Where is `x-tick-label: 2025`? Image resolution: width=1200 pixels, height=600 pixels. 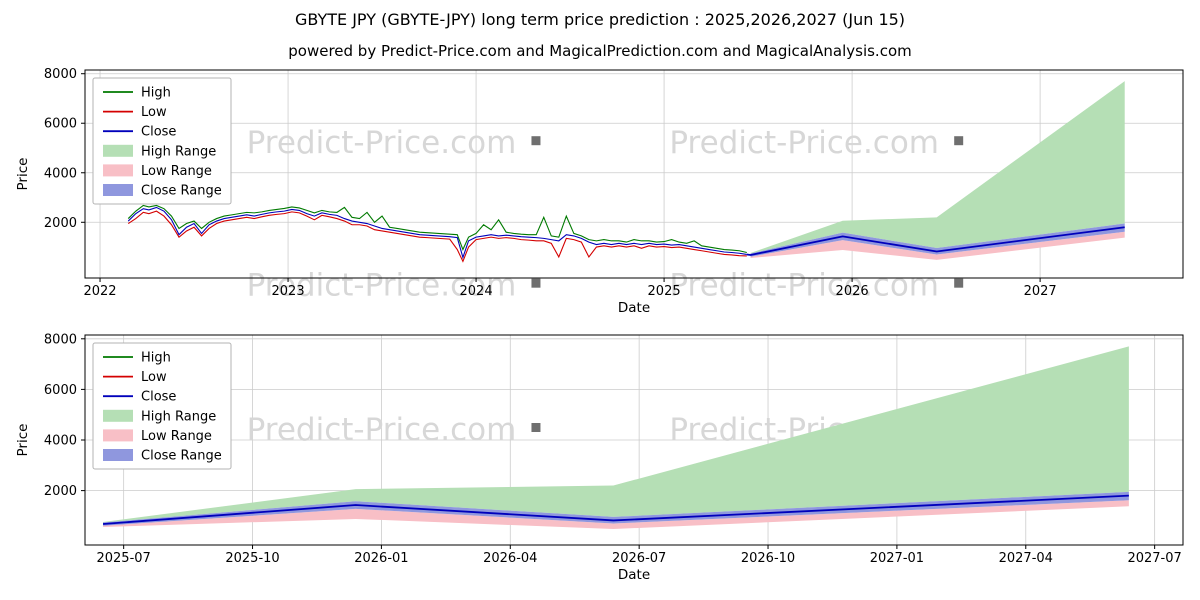 x-tick-label: 2025 is located at coordinates (664, 291).